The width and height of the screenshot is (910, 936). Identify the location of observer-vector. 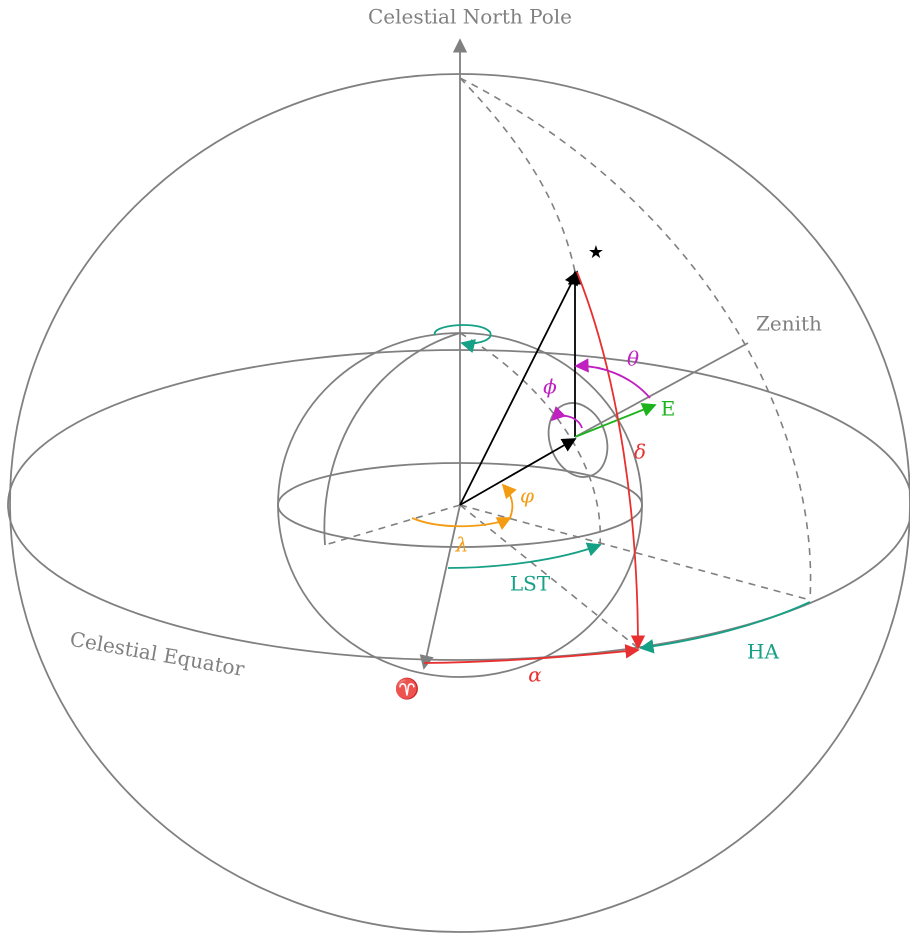
(518, 472).